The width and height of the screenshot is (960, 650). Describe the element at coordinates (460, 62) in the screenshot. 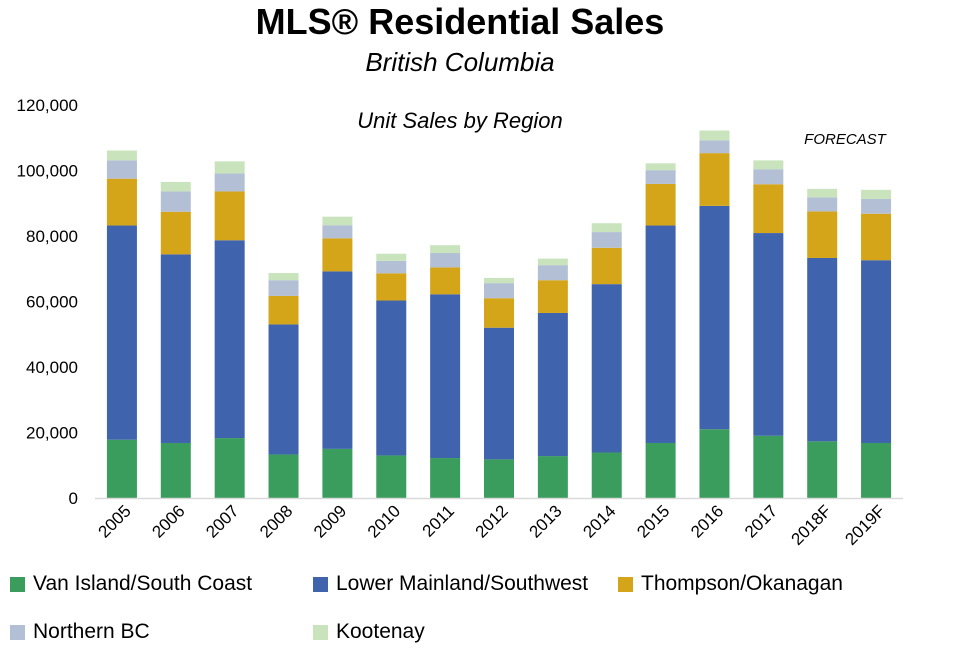

I see `page-subtitle: British Columbia` at that location.